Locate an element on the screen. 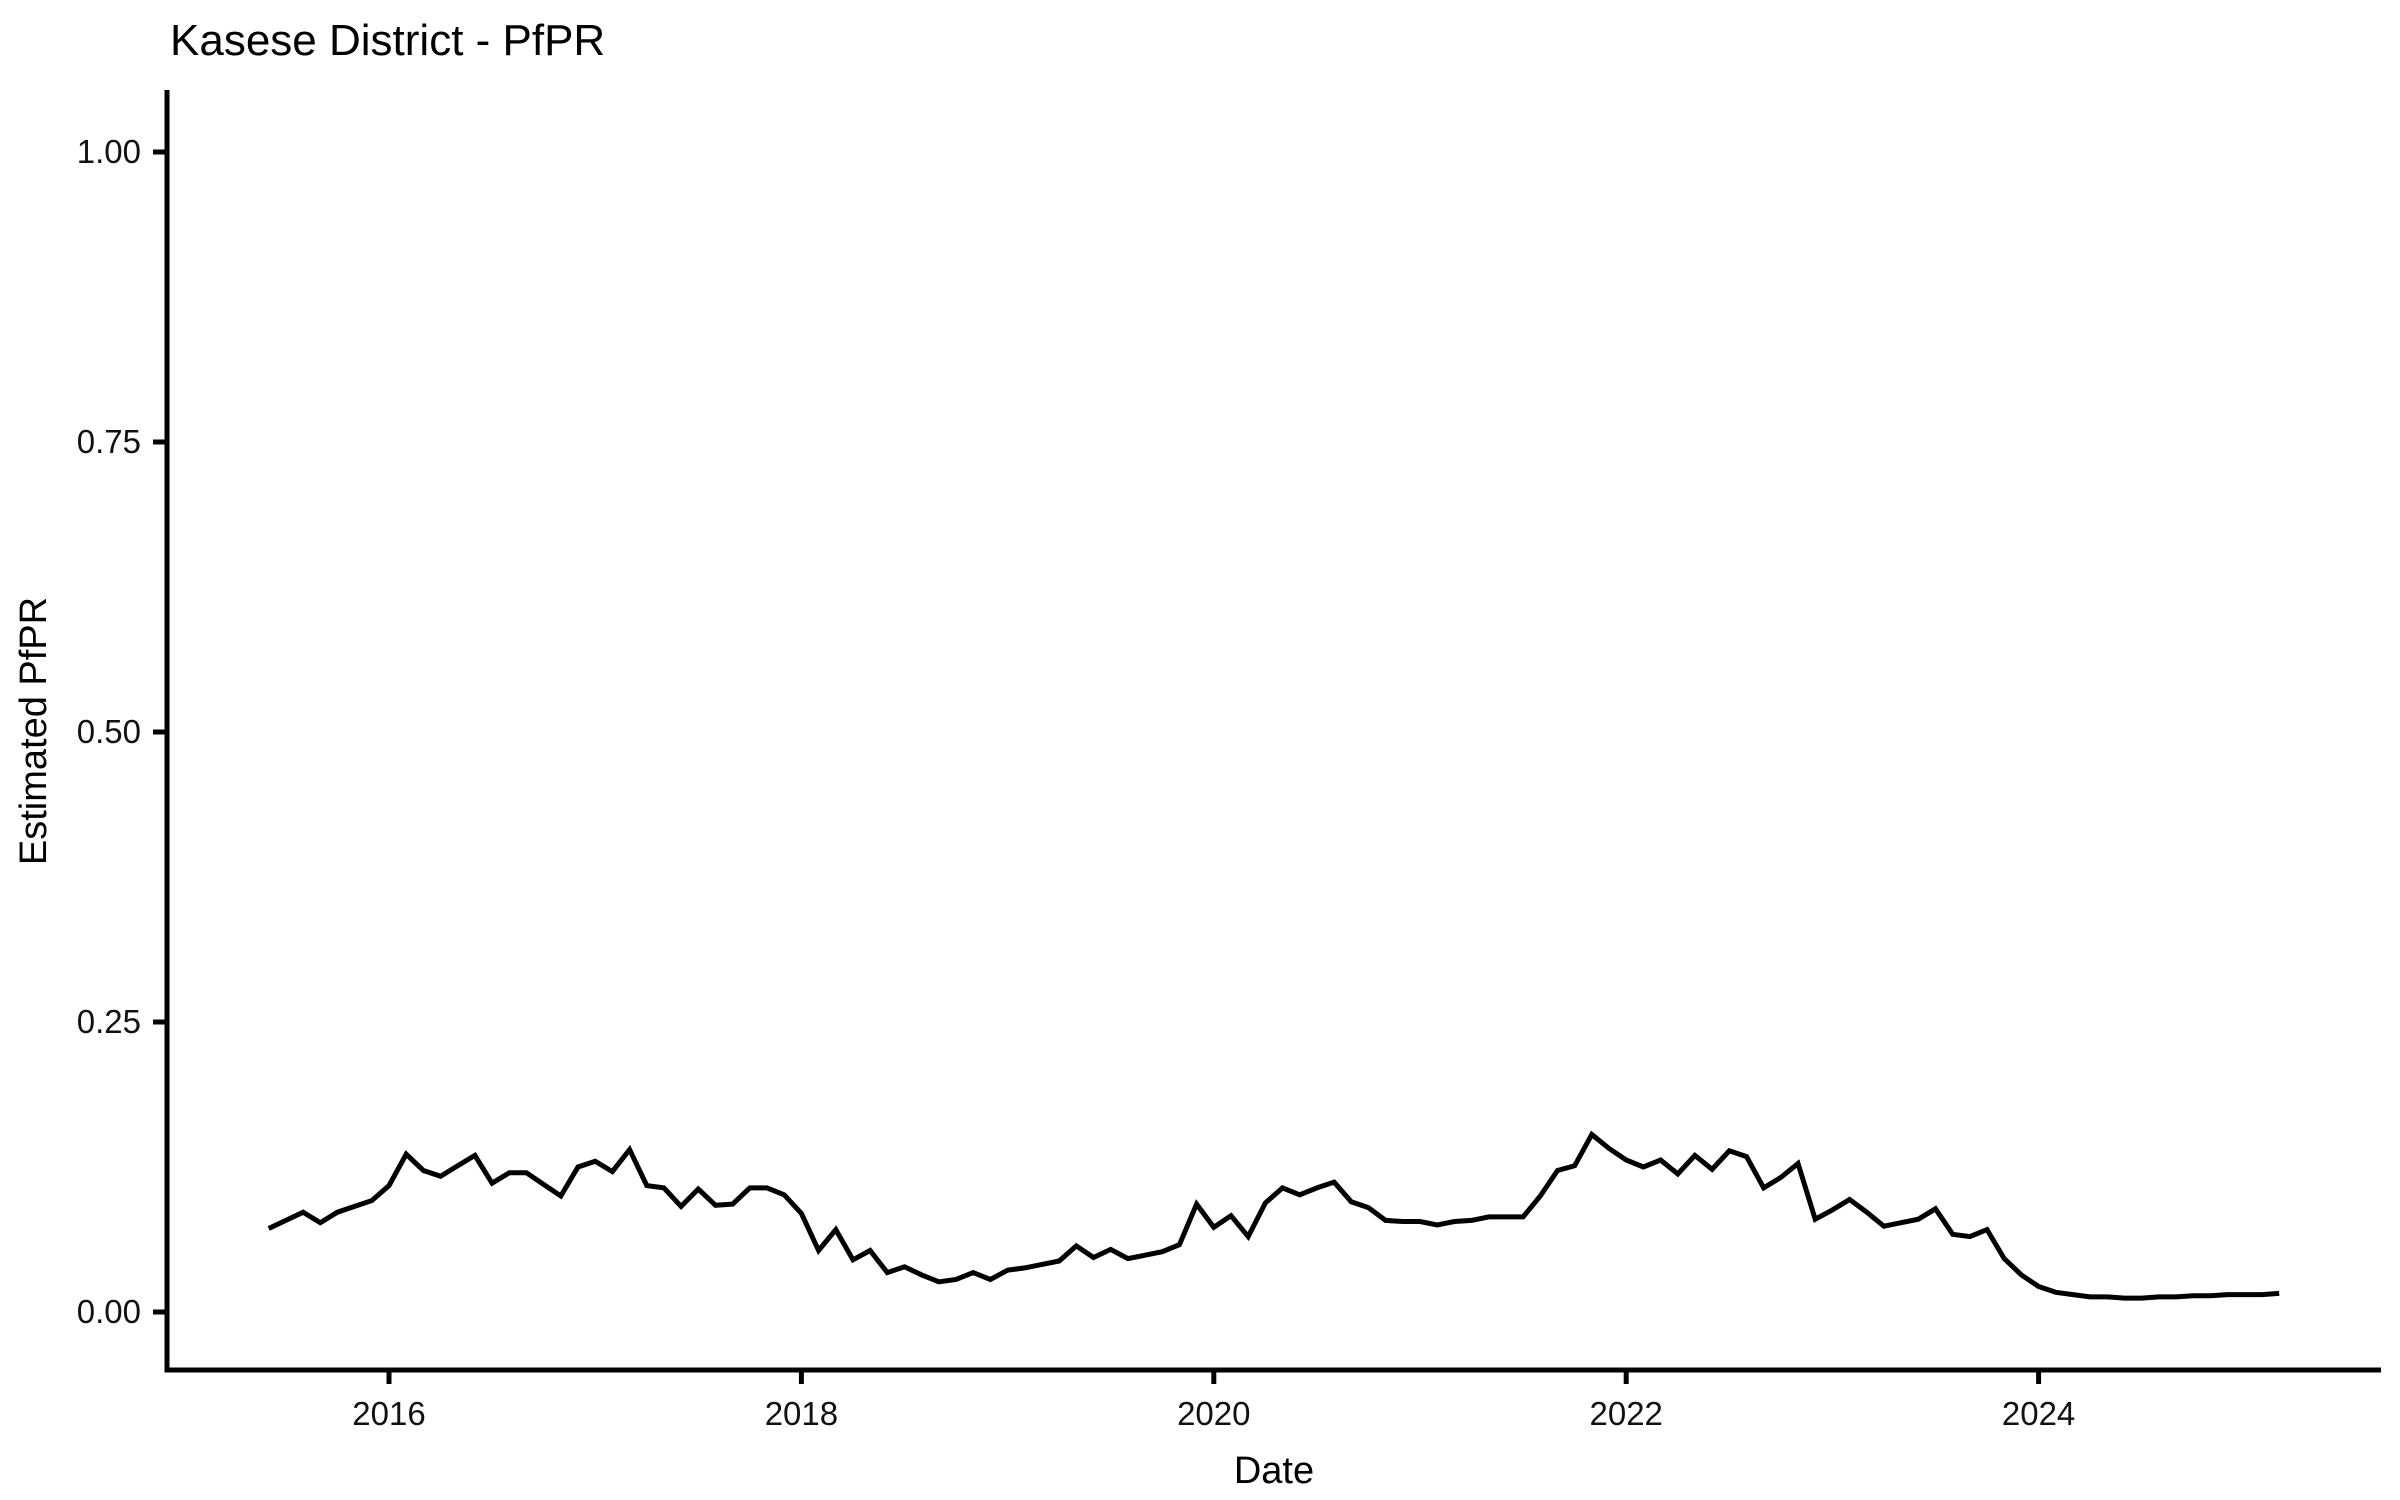  x-axis-ticks: 2016 2018 2020 2022 2024 is located at coordinates (1213, 1401).